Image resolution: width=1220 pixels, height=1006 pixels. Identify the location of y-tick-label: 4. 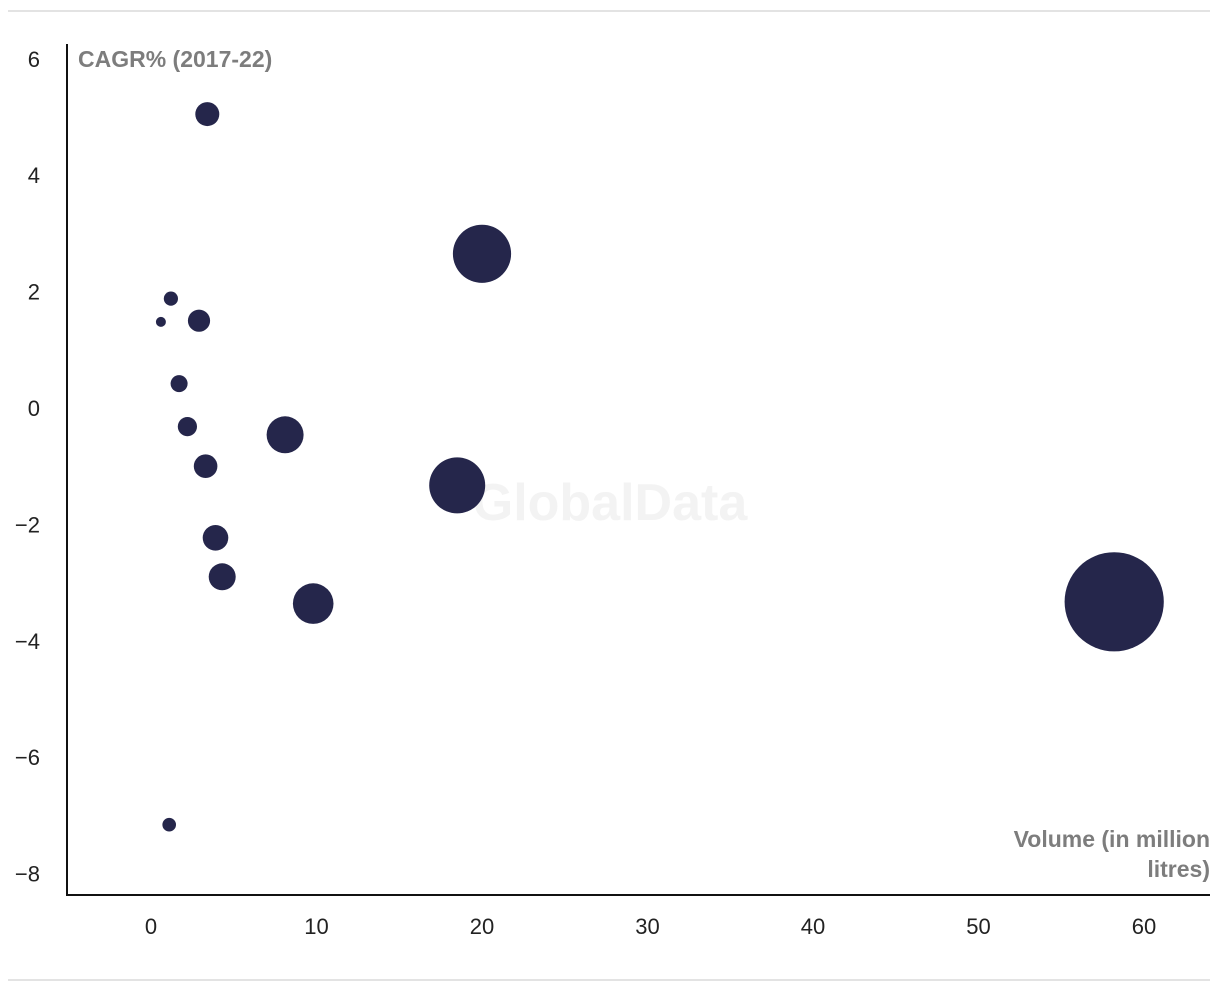
(34, 175).